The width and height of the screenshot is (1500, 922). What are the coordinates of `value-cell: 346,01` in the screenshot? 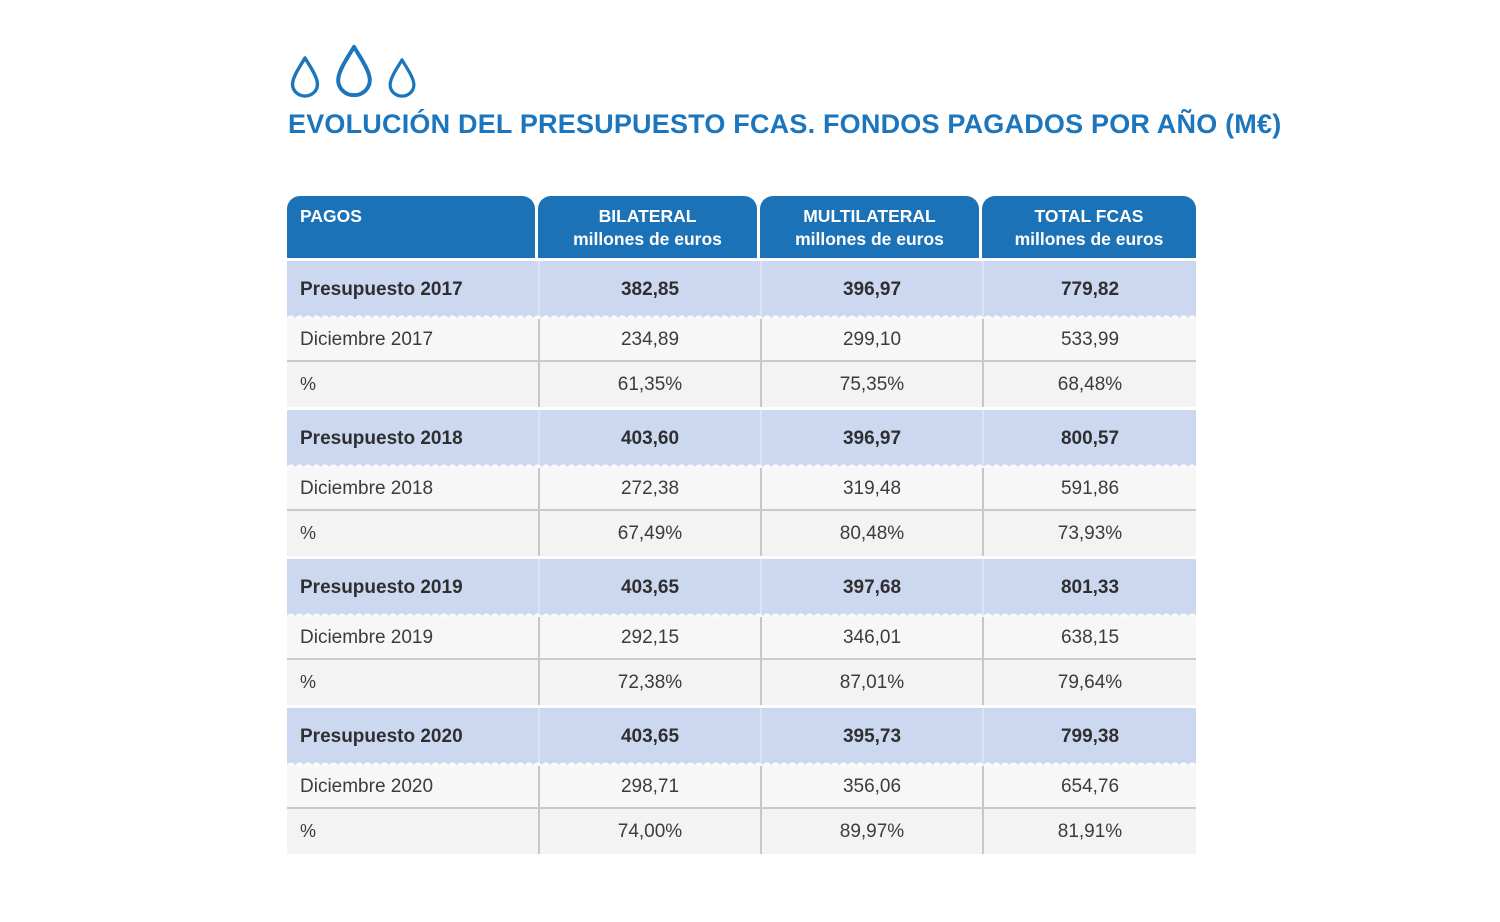 It's located at (871, 637).